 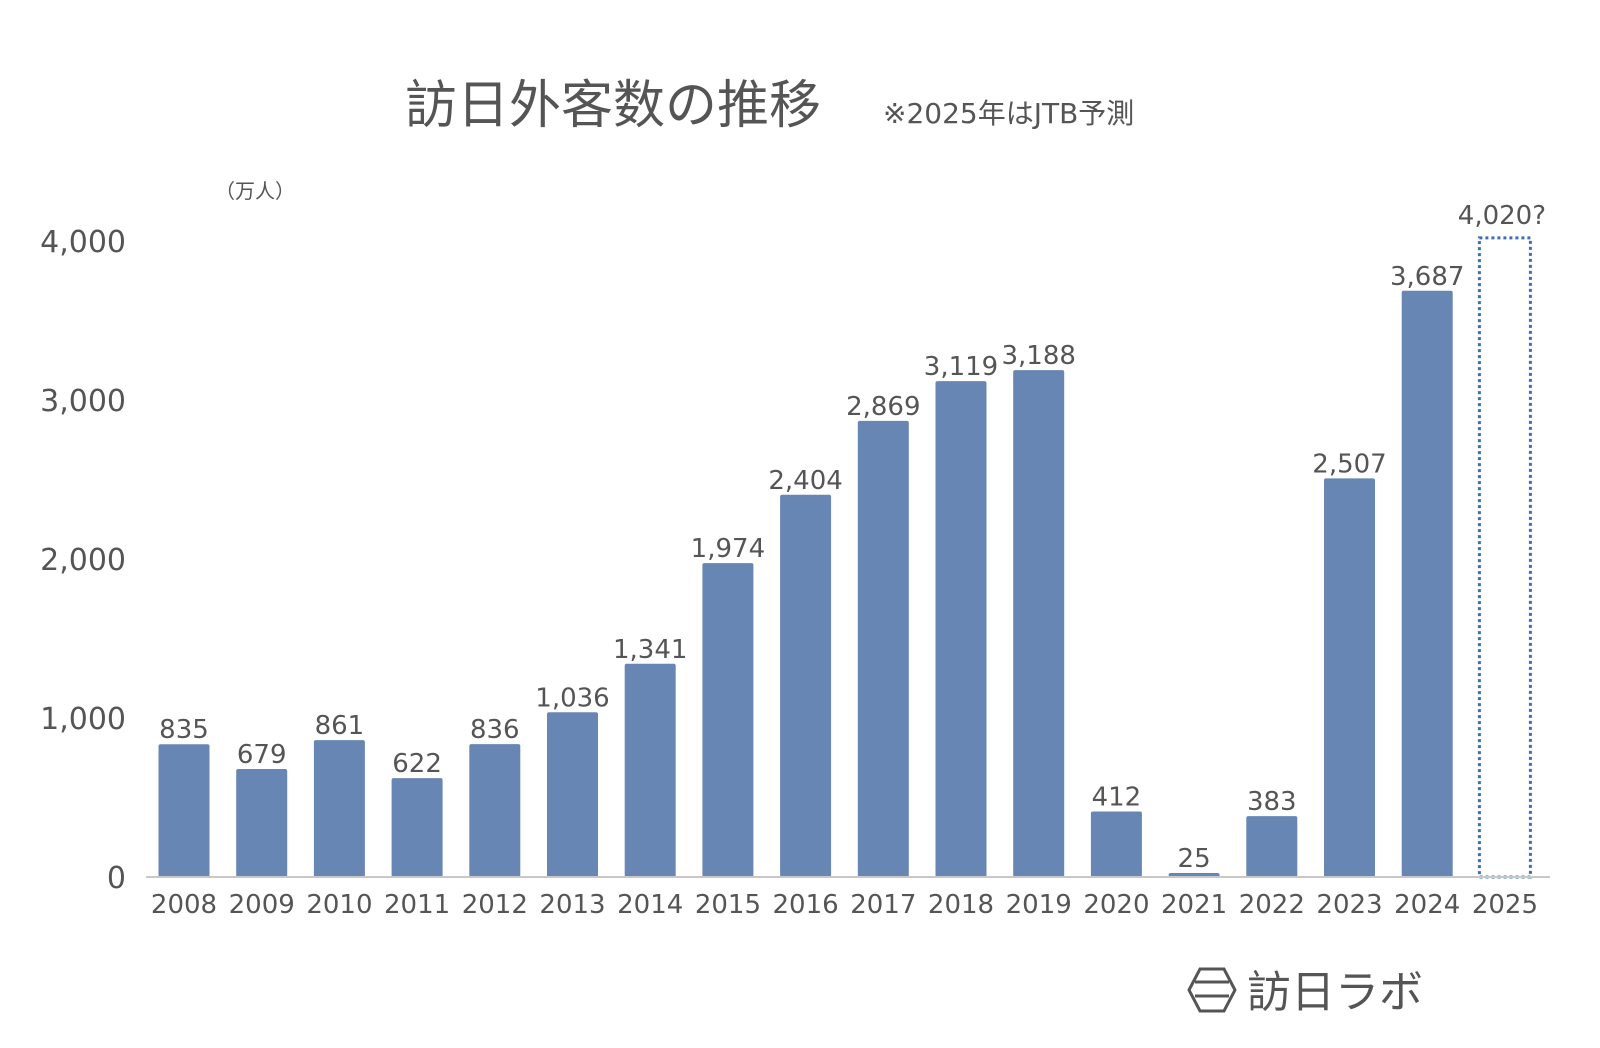 What do you see at coordinates (806, 905) in the screenshot?
I see `x-tick-label: 2016` at bounding box center [806, 905].